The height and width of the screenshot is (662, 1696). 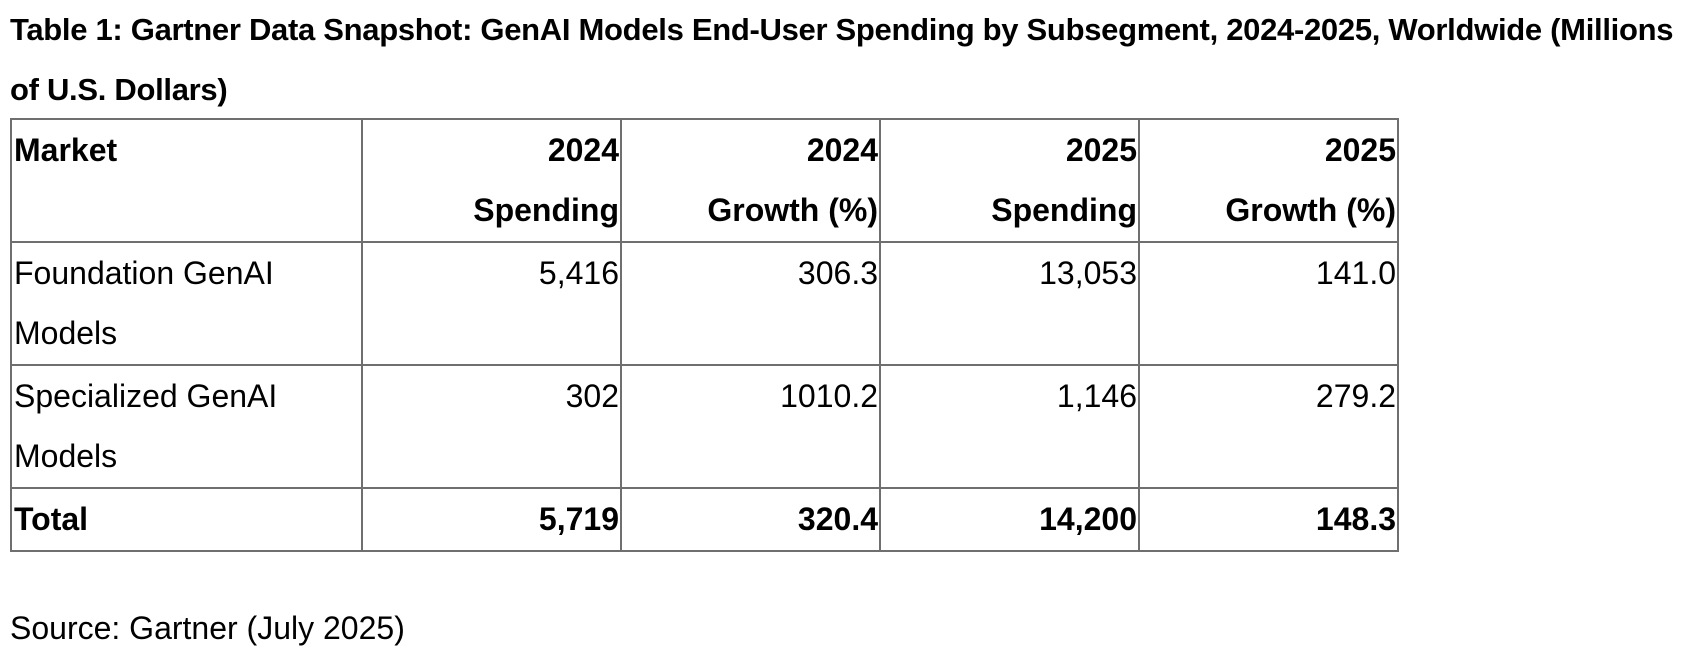 I want to click on header-2024-spending: 2024 Spending, so click(x=491, y=180).